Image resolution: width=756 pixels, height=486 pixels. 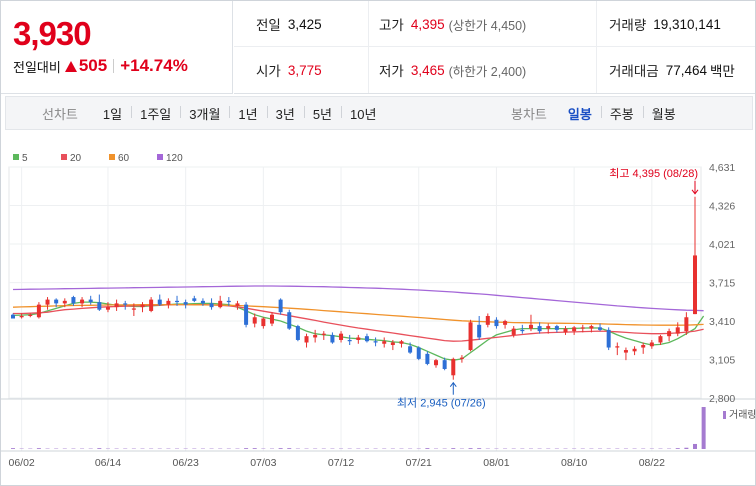 I want to click on change-row: 전일대비 505 +14.74%, so click(x=100, y=66).